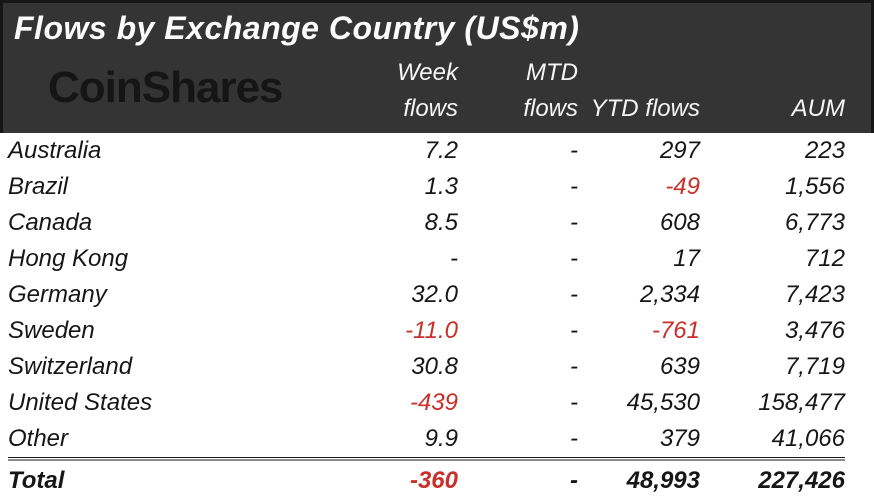 This screenshot has width=874, height=500. Describe the element at coordinates (818, 108) in the screenshot. I see `column-header-aum: AUM` at that location.